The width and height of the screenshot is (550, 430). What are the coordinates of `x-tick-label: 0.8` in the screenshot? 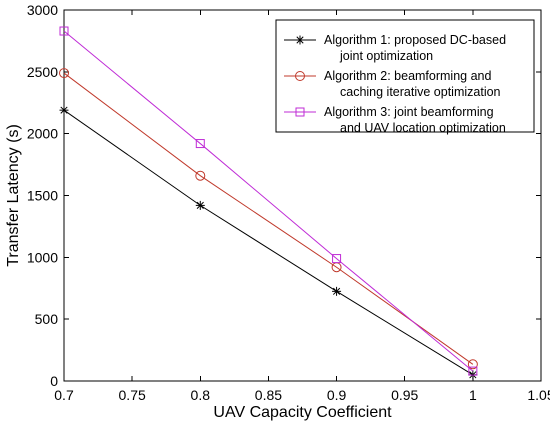 It's located at (201, 395).